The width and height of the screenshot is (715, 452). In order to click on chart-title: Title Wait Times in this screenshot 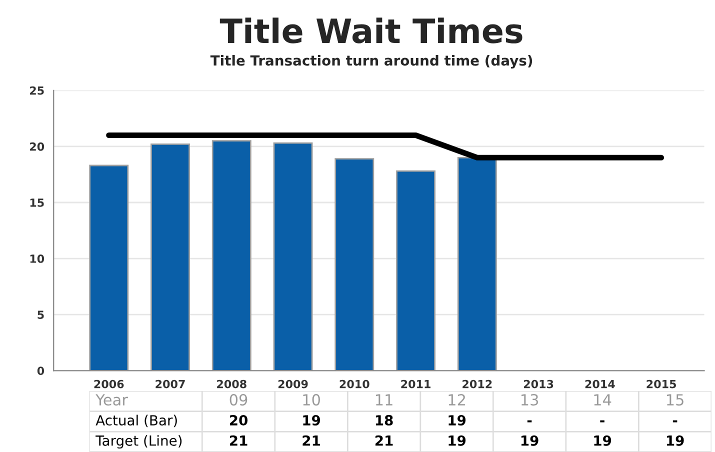, I will do `click(371, 31)`.